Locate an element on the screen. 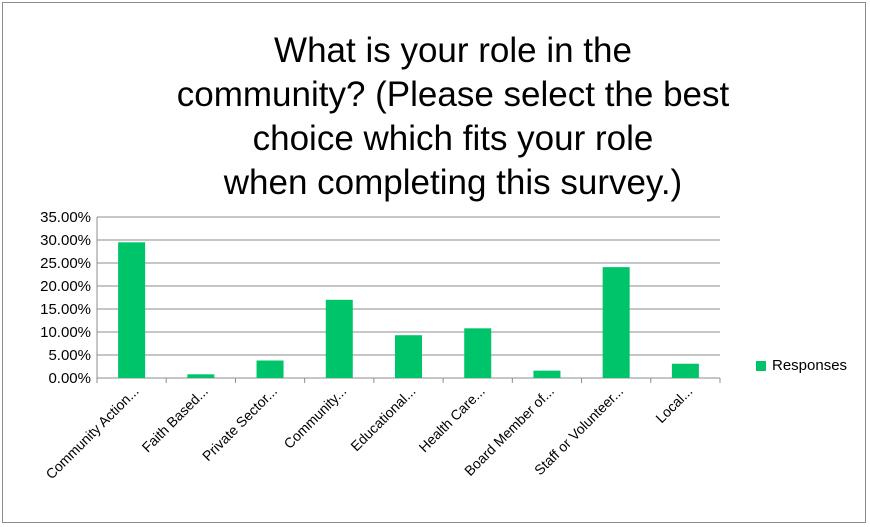 Image resolution: width=870 pixels, height=527 pixels. chart-title-line: when completing this survey.) is located at coordinates (453, 182).